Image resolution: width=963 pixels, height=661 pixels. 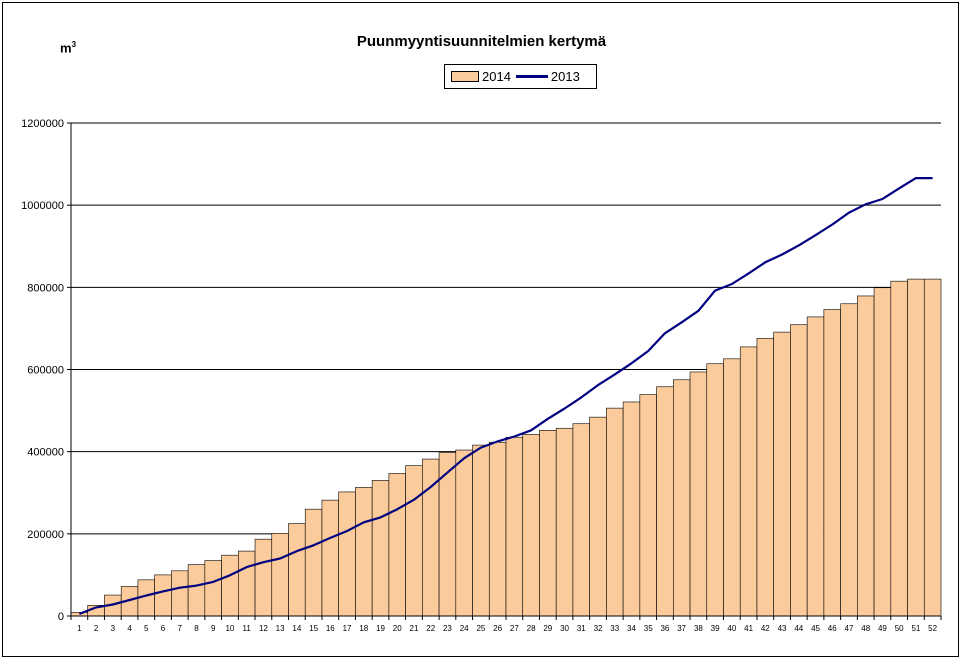 What do you see at coordinates (464, 628) in the screenshot?
I see `x-tick-label: 24` at bounding box center [464, 628].